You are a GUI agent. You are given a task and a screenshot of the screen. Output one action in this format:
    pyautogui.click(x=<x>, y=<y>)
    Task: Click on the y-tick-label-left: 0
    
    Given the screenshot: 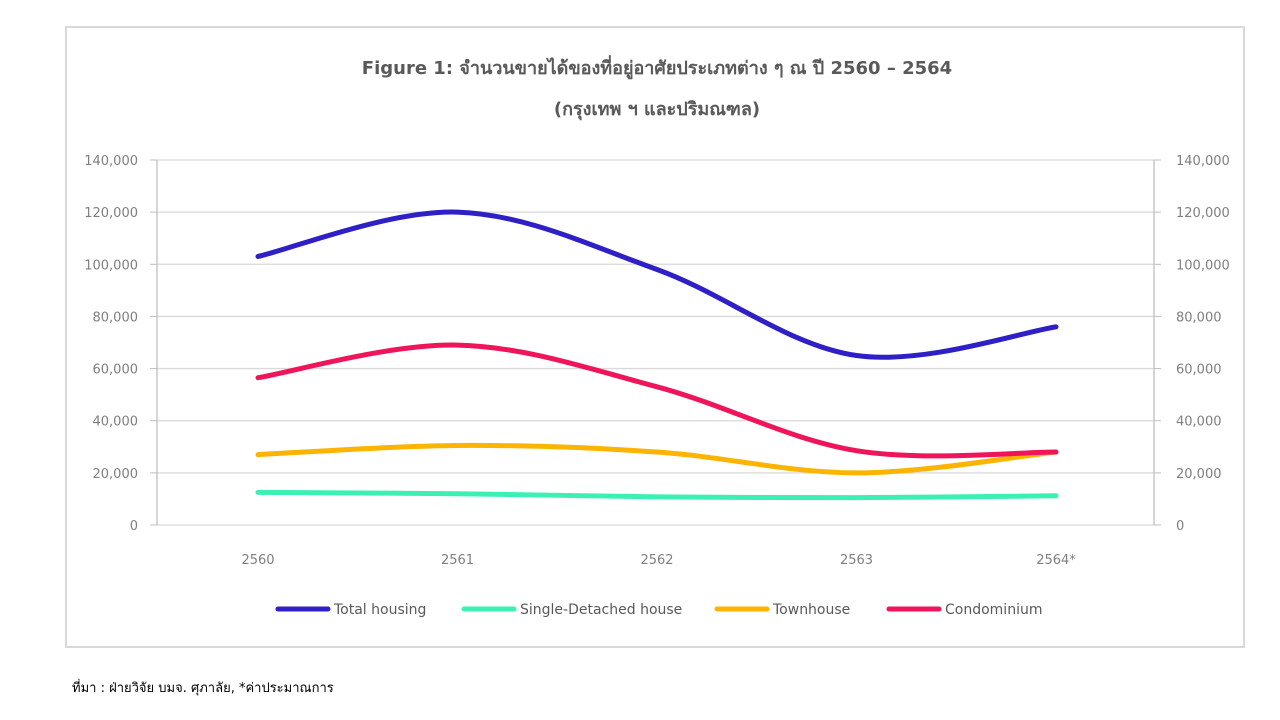 What is the action you would take?
    pyautogui.click(x=134, y=526)
    